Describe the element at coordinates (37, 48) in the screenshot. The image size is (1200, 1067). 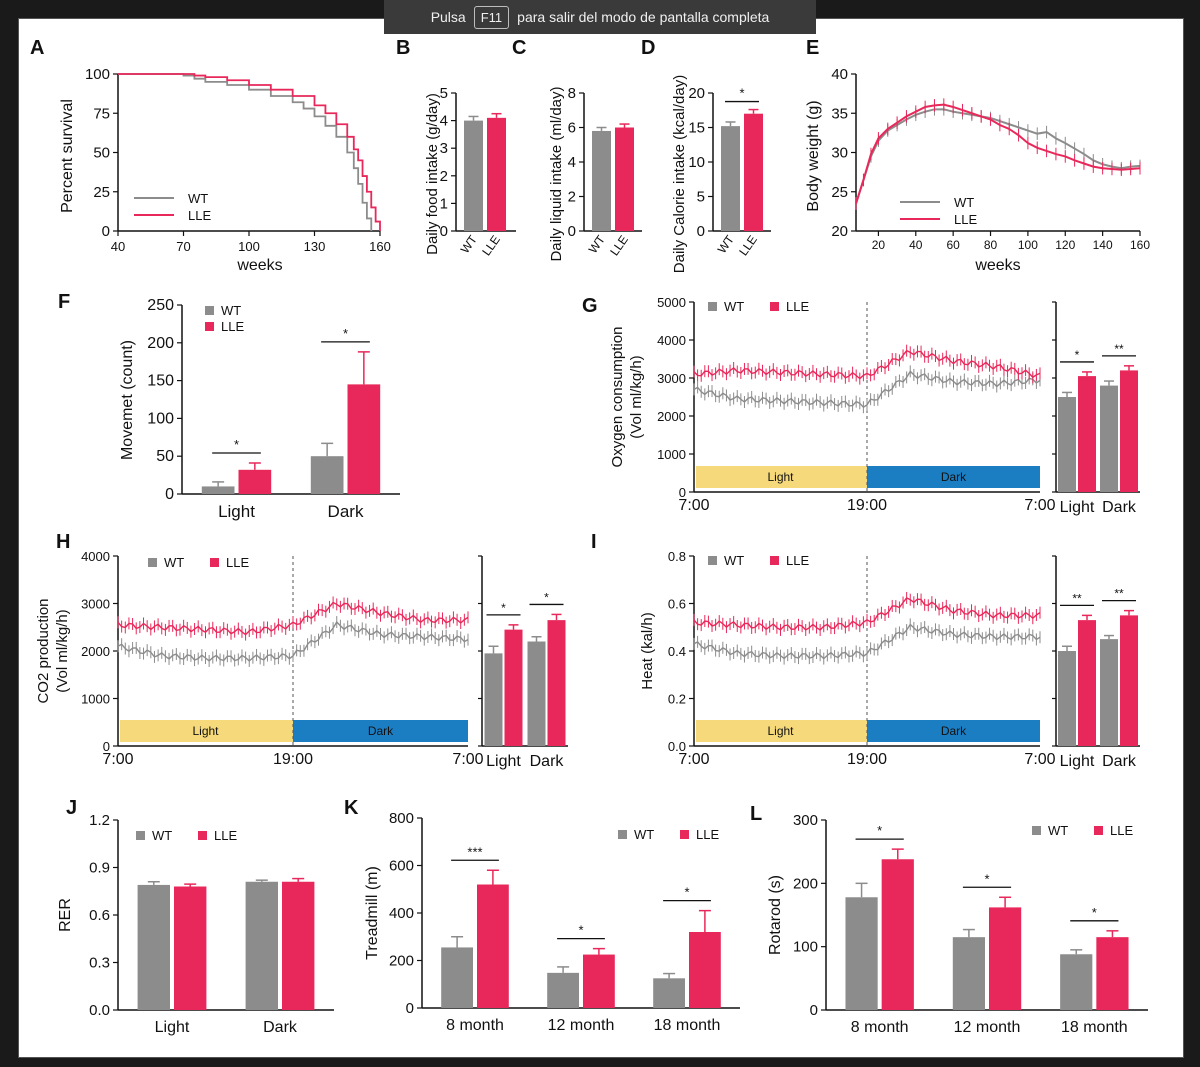
I see `panel-letter: A` at that location.